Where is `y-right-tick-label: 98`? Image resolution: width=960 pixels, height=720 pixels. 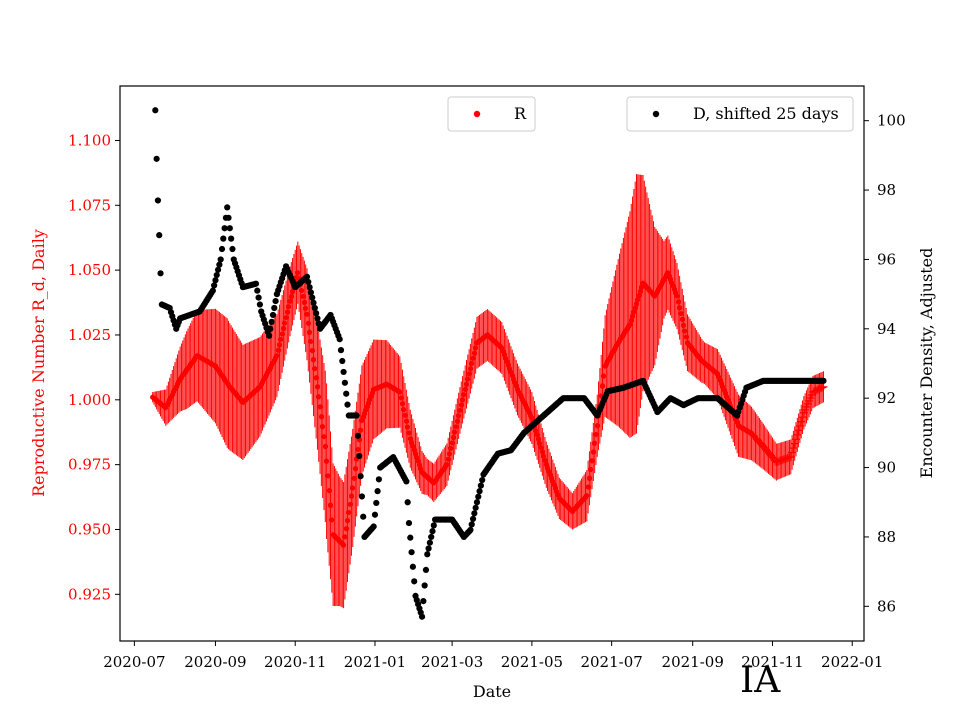
y-right-tick-label: 98 is located at coordinates (886, 190).